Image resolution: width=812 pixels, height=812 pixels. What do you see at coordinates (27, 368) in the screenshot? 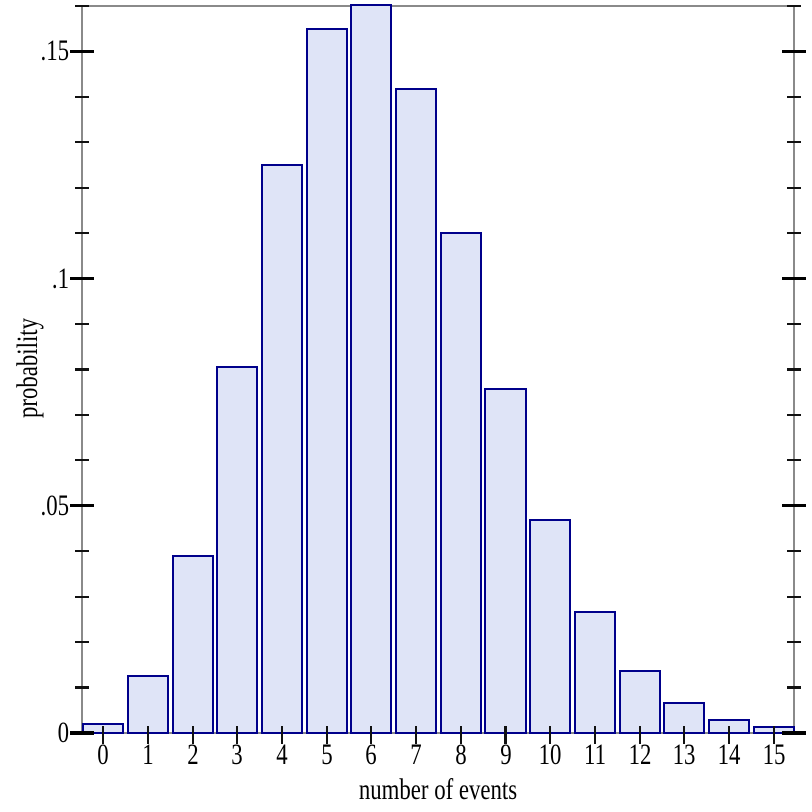
I see `y-axis-title: probability` at bounding box center [27, 368].